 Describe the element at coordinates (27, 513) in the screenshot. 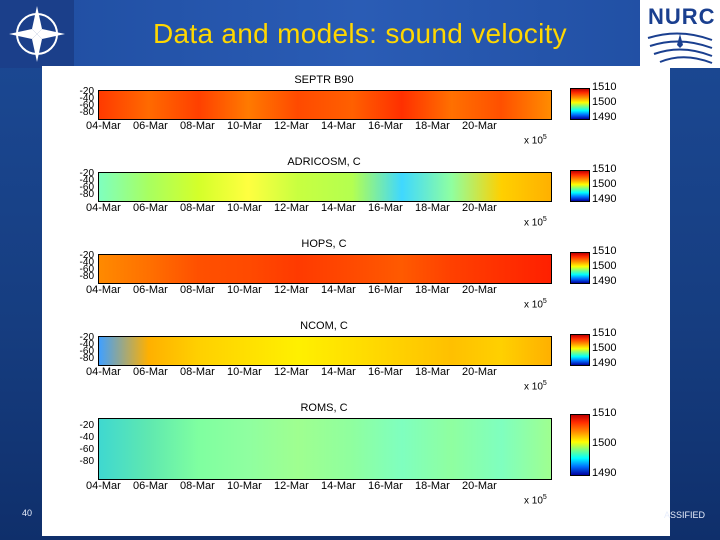

I see `slide-number: 40` at that location.